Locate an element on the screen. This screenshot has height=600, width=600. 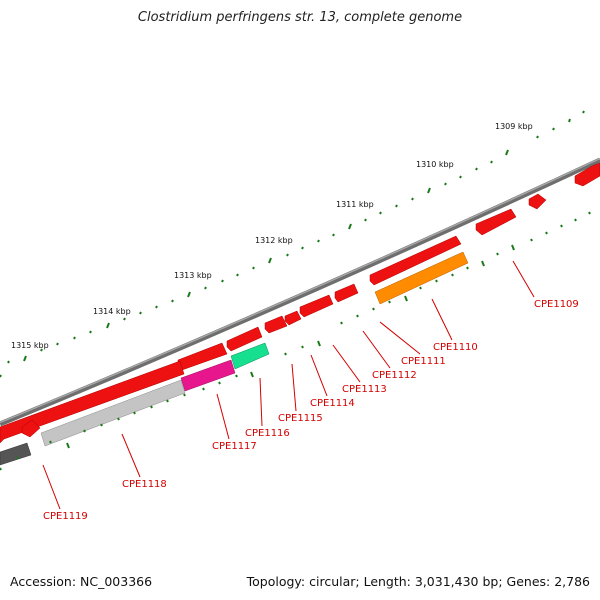
gene-light-gray is located at coordinates (113, 413).